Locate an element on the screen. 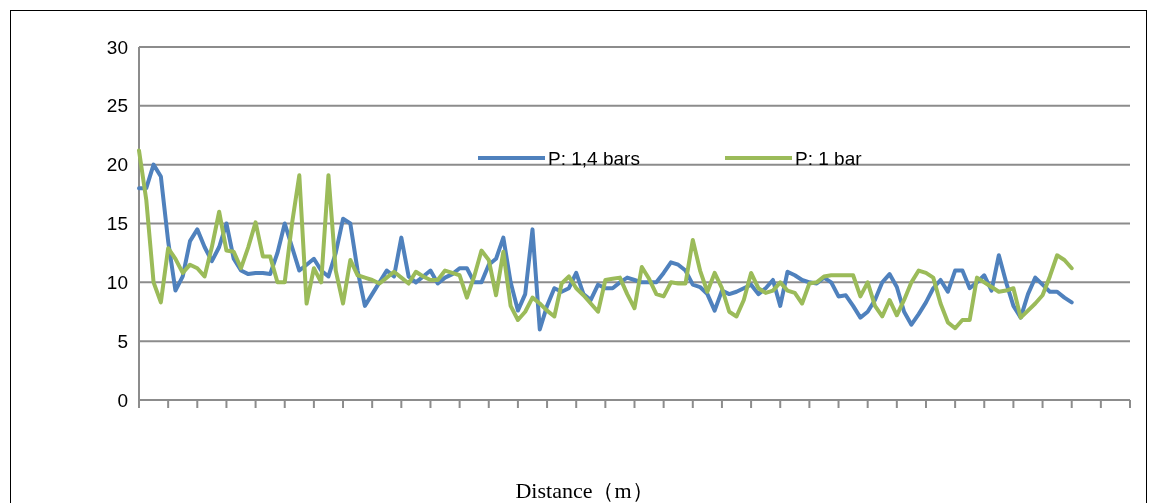  y-tick-label: 20 is located at coordinates (117, 165).